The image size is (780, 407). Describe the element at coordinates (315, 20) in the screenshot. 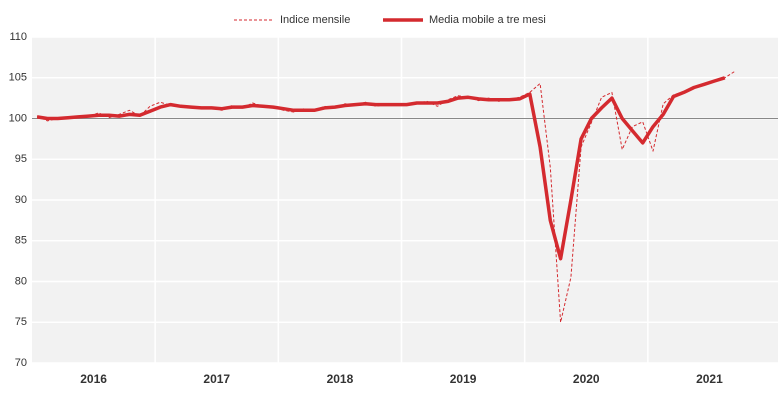

I see `legend-label: Indice mensile` at that location.